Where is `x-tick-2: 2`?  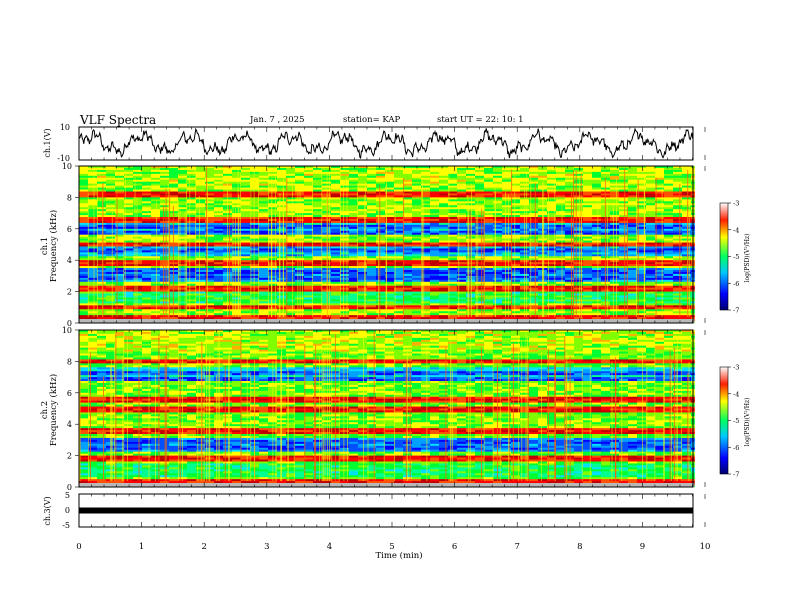
x-tick-2: 2 is located at coordinates (203, 547).